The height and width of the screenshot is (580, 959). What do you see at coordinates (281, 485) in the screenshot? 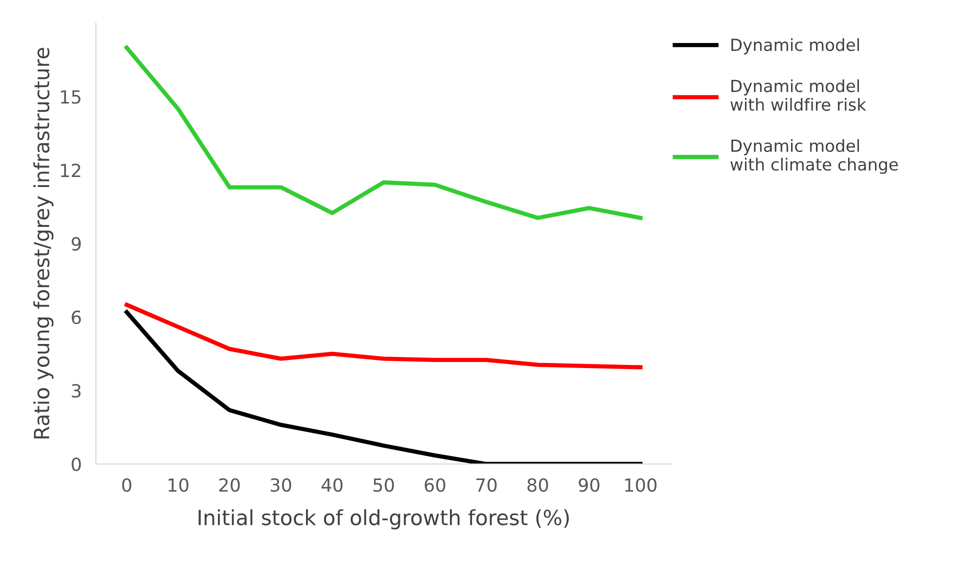
I see `x-tick-label: 30` at bounding box center [281, 485].